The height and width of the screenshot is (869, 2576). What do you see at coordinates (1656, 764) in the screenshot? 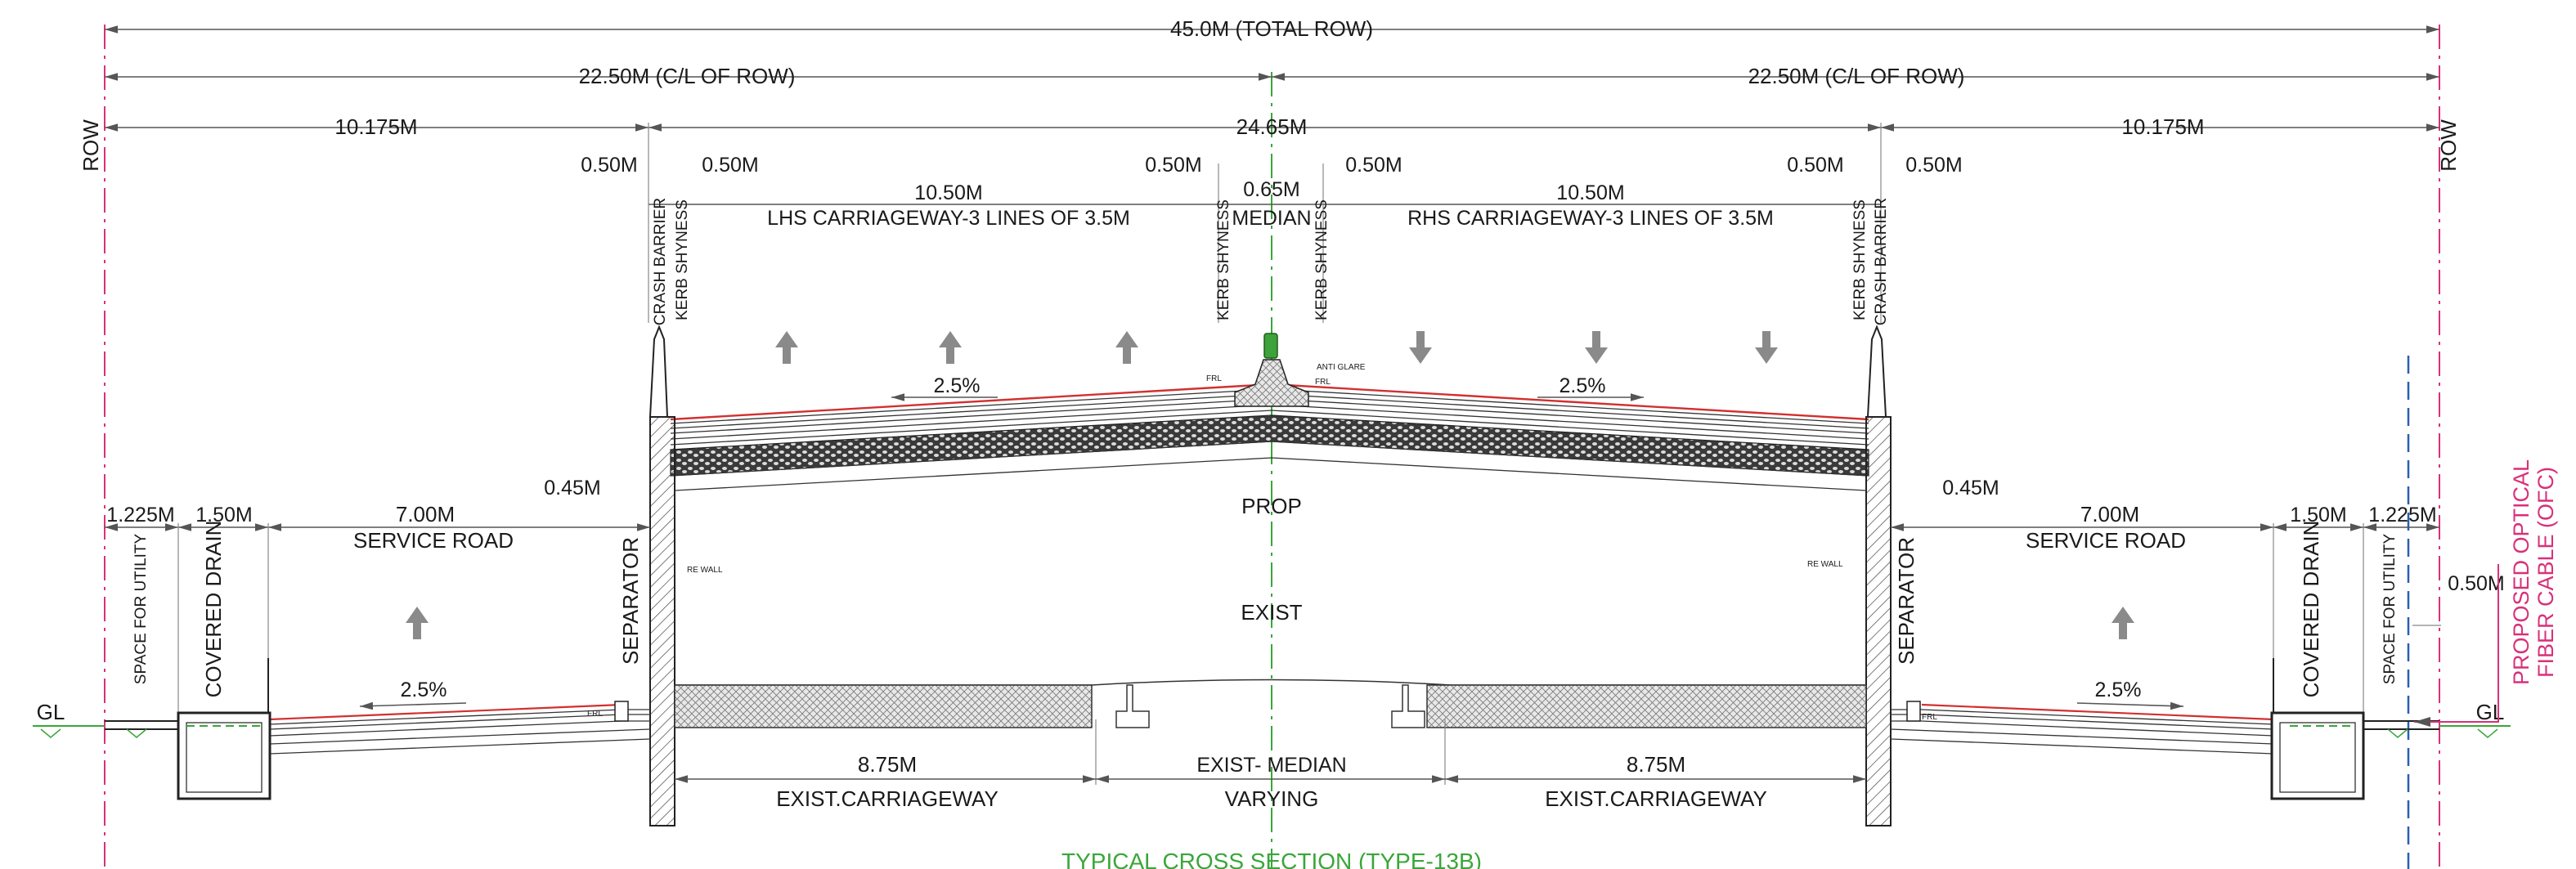
I see `exist-cw-right-width: 8.75M` at bounding box center [1656, 764].